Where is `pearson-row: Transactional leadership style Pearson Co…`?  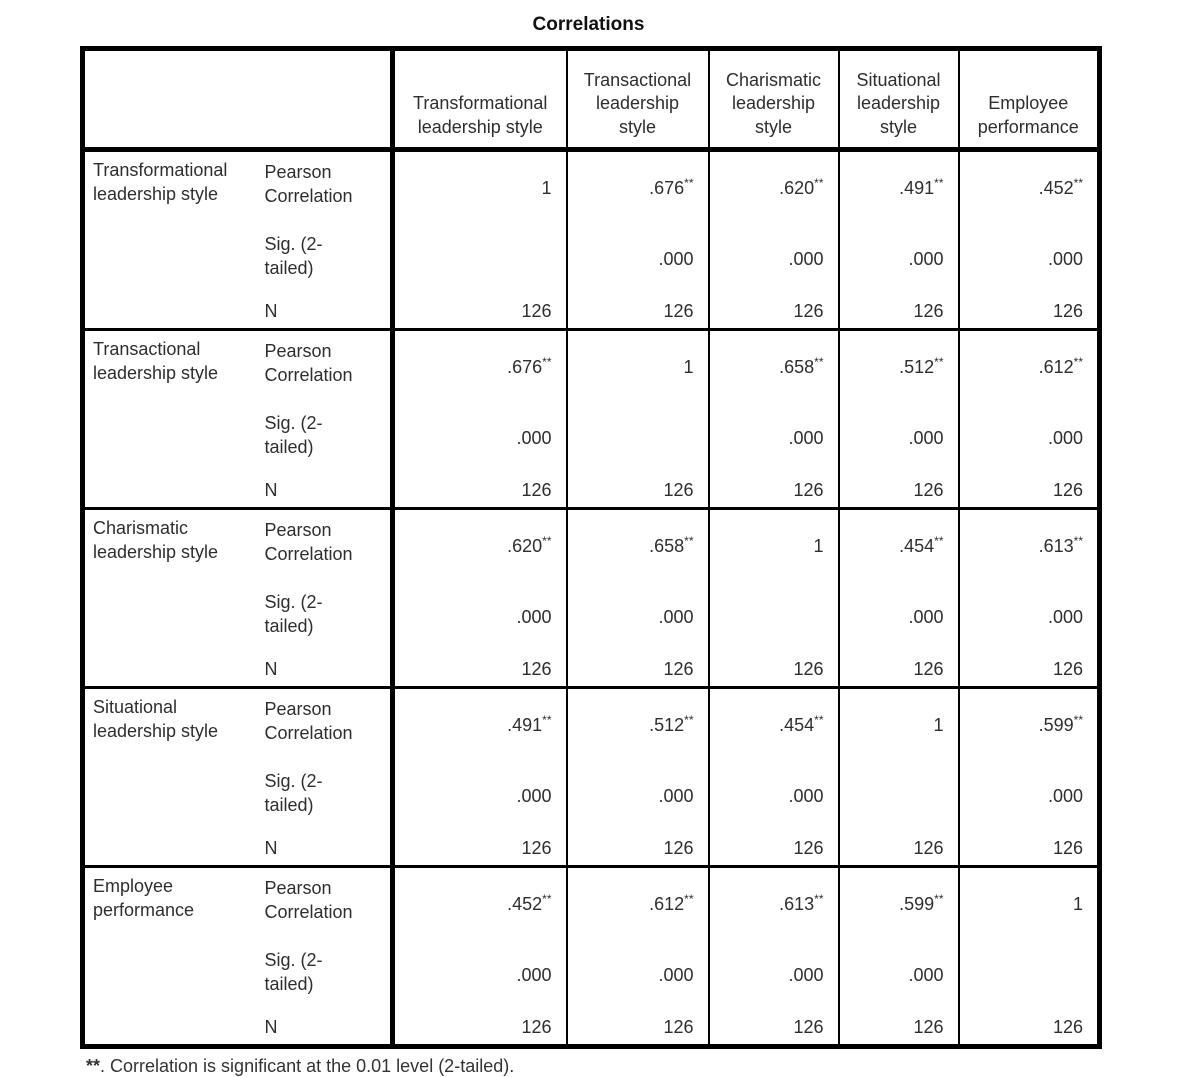
pearson-row: Transactional leadership style Pearson Co… is located at coordinates (591, 418).